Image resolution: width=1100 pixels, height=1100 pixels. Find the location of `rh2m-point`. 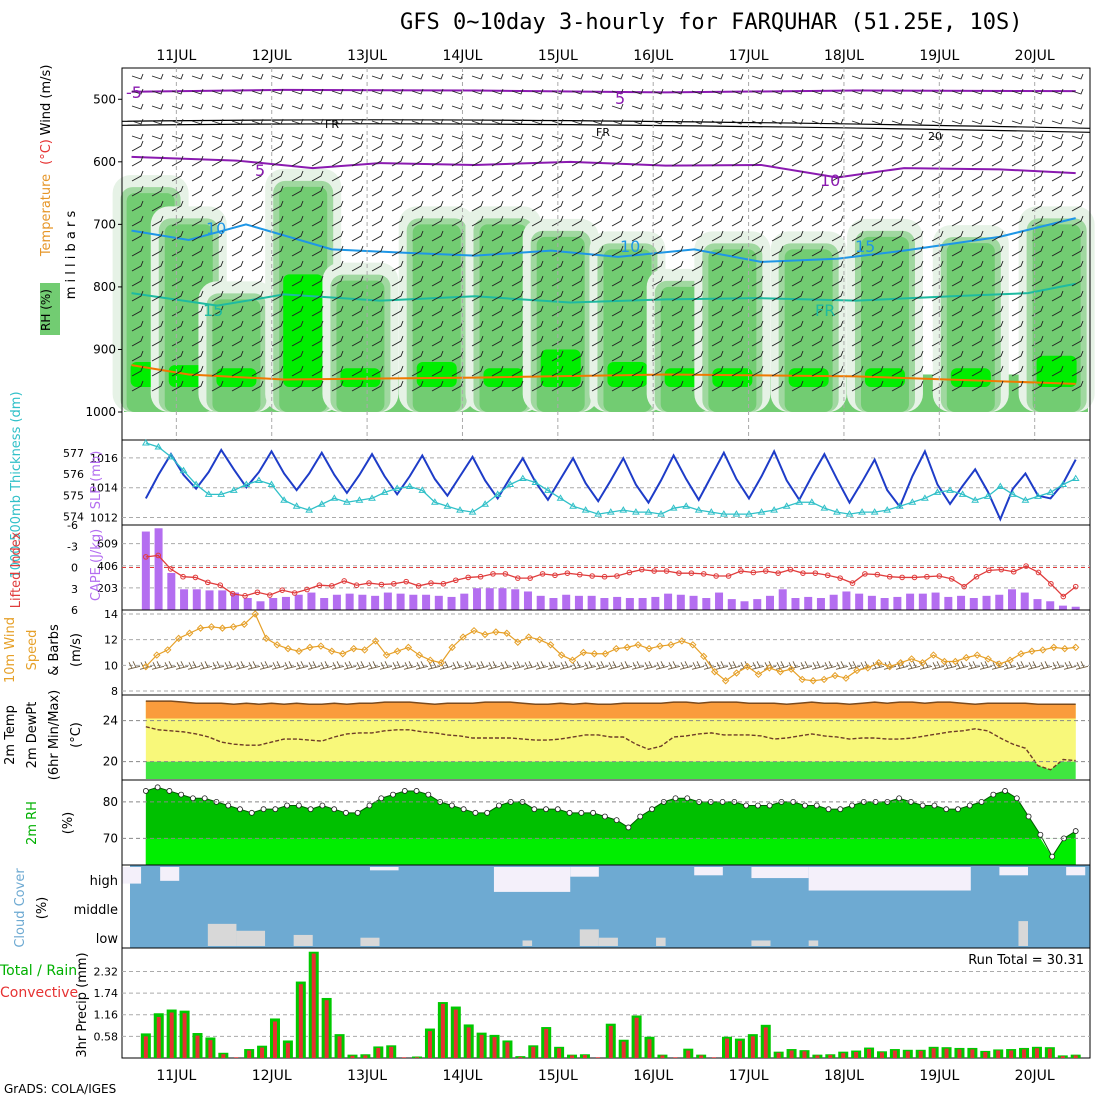

rh2m-point is located at coordinates (275, 809).